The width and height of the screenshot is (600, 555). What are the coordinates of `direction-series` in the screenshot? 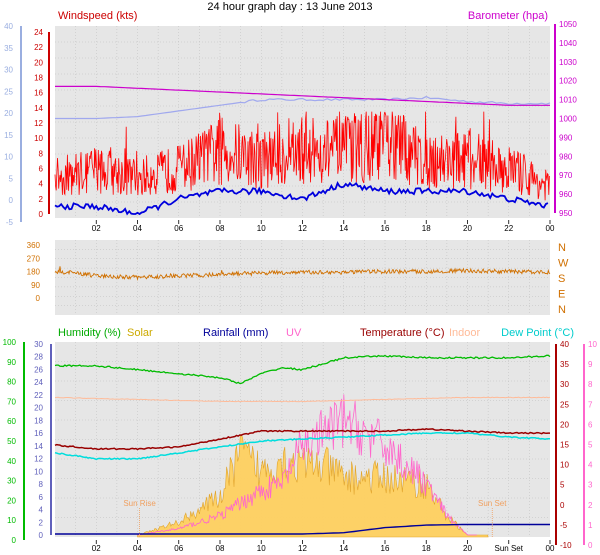 It's located at (302, 273).